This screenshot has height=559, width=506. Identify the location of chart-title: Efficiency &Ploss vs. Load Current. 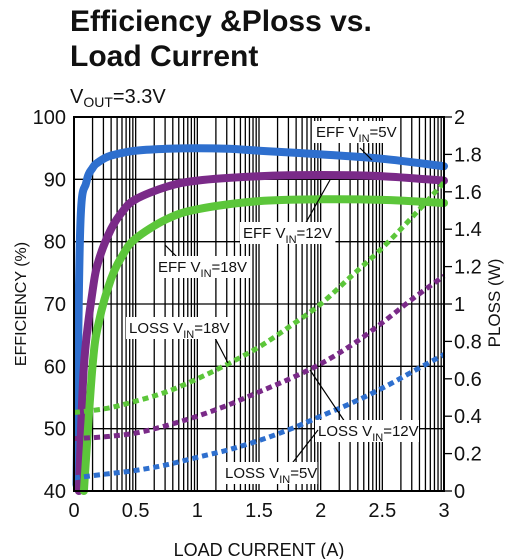
(221, 39).